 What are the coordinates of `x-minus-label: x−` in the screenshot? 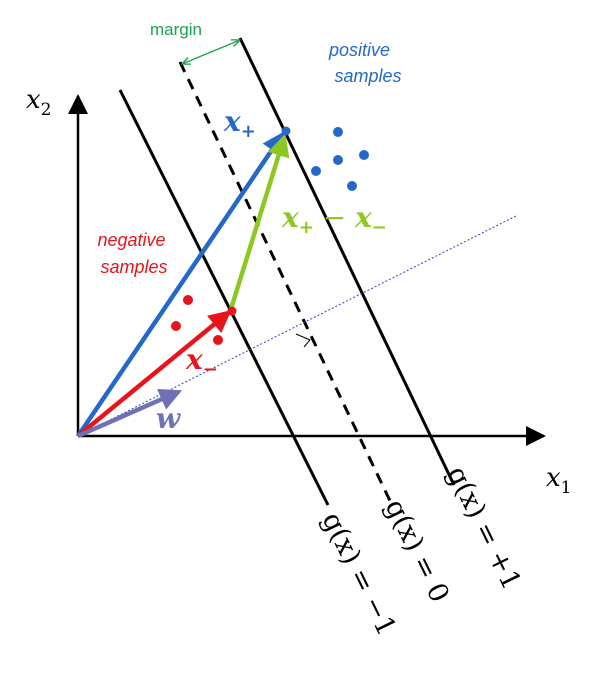 It's located at (201, 361).